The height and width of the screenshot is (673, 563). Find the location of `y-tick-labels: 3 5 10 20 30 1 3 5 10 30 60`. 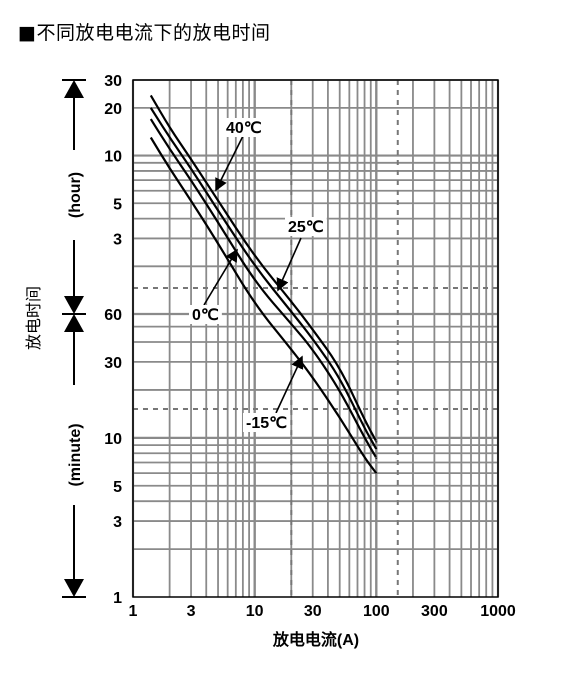

y-tick-labels: 3 5 10 20 30 1 3 5 10 30 60 is located at coordinates (113, 340).